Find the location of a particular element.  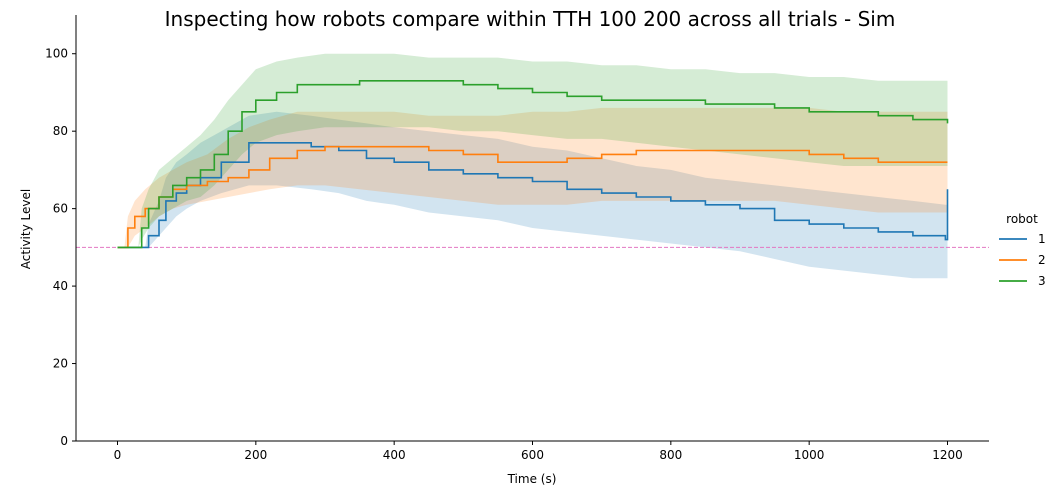

x-tick-label: 1000 is located at coordinates (809, 455).